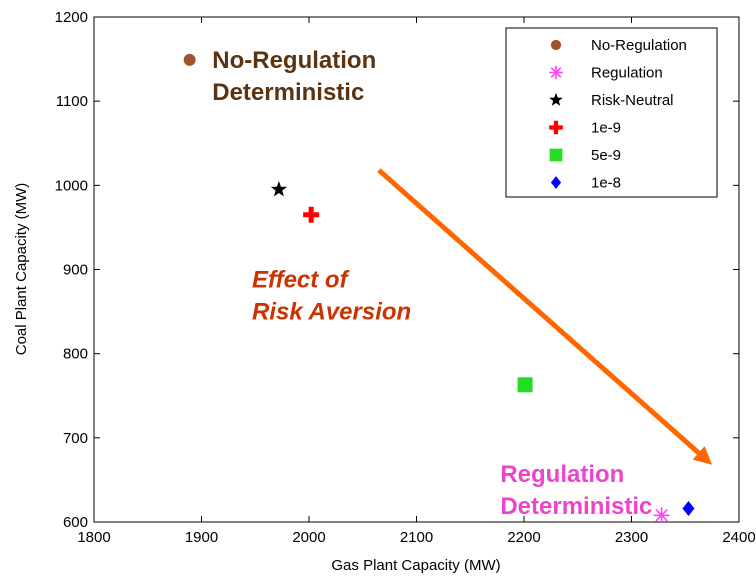  I want to click on x-tick-label: 2100, so click(416, 537).